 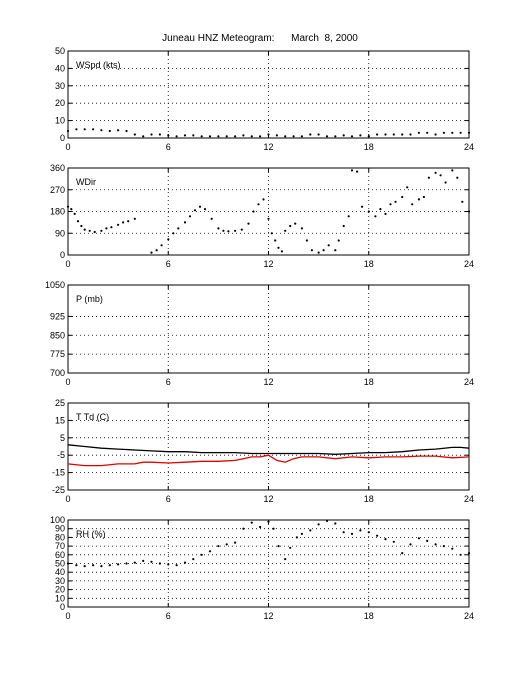 I want to click on x-tick-label: 18, so click(x=369, y=499).